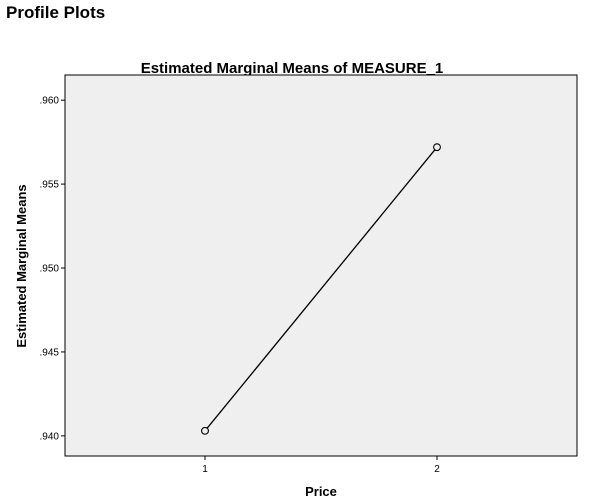 The width and height of the screenshot is (590, 499). What do you see at coordinates (50, 352) in the screenshot?
I see `y-tick-label: .945` at bounding box center [50, 352].